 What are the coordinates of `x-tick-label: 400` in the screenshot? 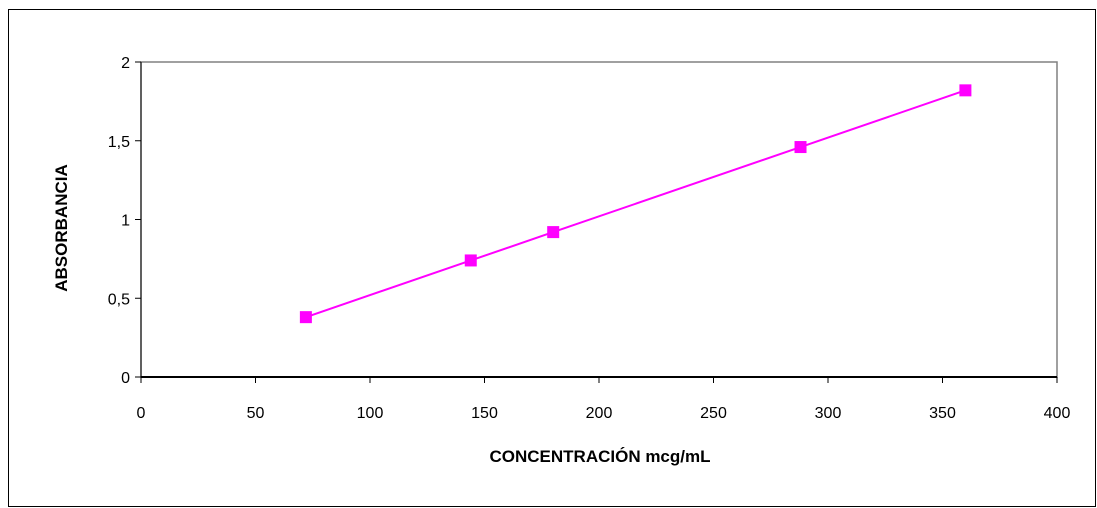 It's located at (1057, 413).